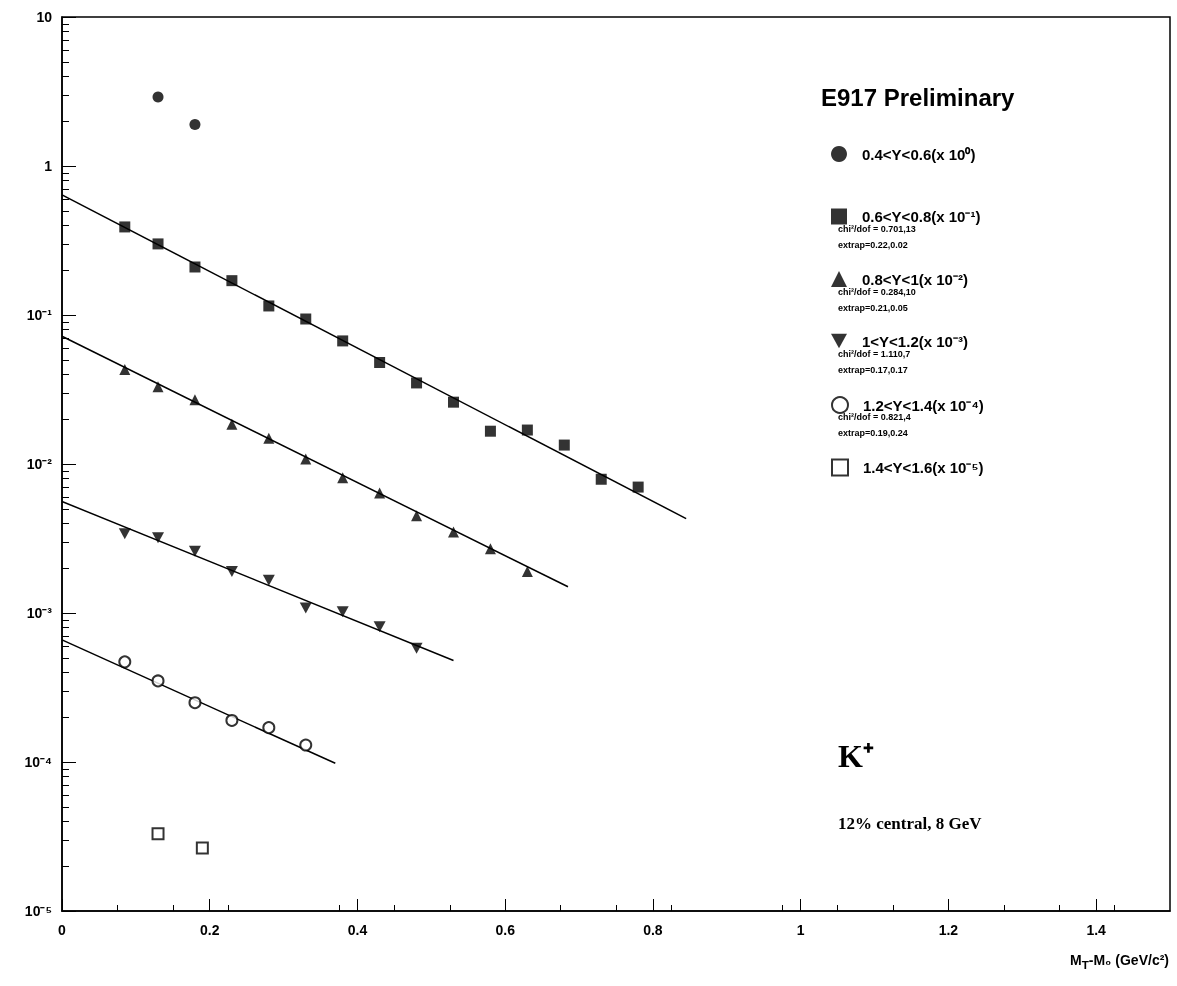 This screenshot has width=1177, height=986. I want to click on text: E917 Preliminary, so click(918, 97).